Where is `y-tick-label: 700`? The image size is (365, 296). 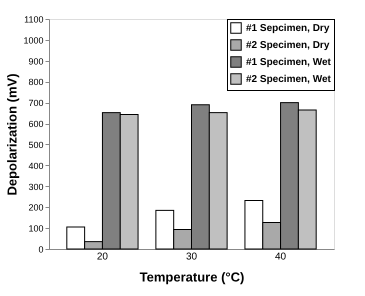
y-tick-label: 700 is located at coordinates (36, 103).